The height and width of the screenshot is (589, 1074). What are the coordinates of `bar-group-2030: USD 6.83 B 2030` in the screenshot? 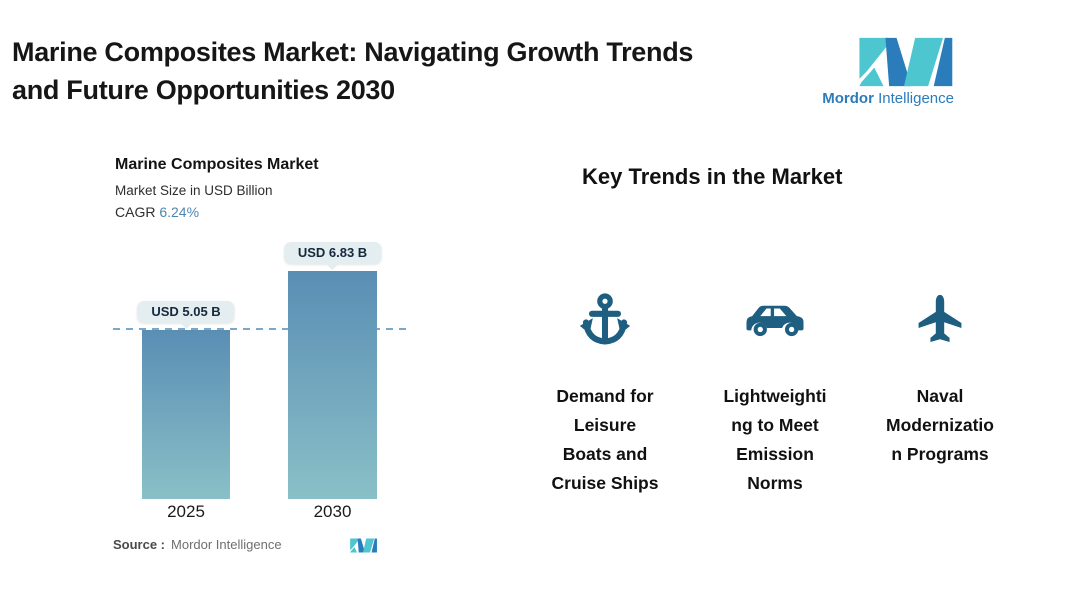 It's located at (332, 294).